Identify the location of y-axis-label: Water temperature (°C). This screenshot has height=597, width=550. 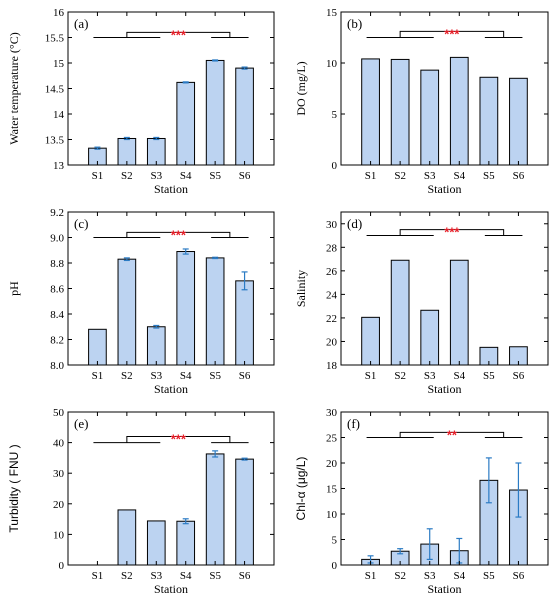
(14, 88).